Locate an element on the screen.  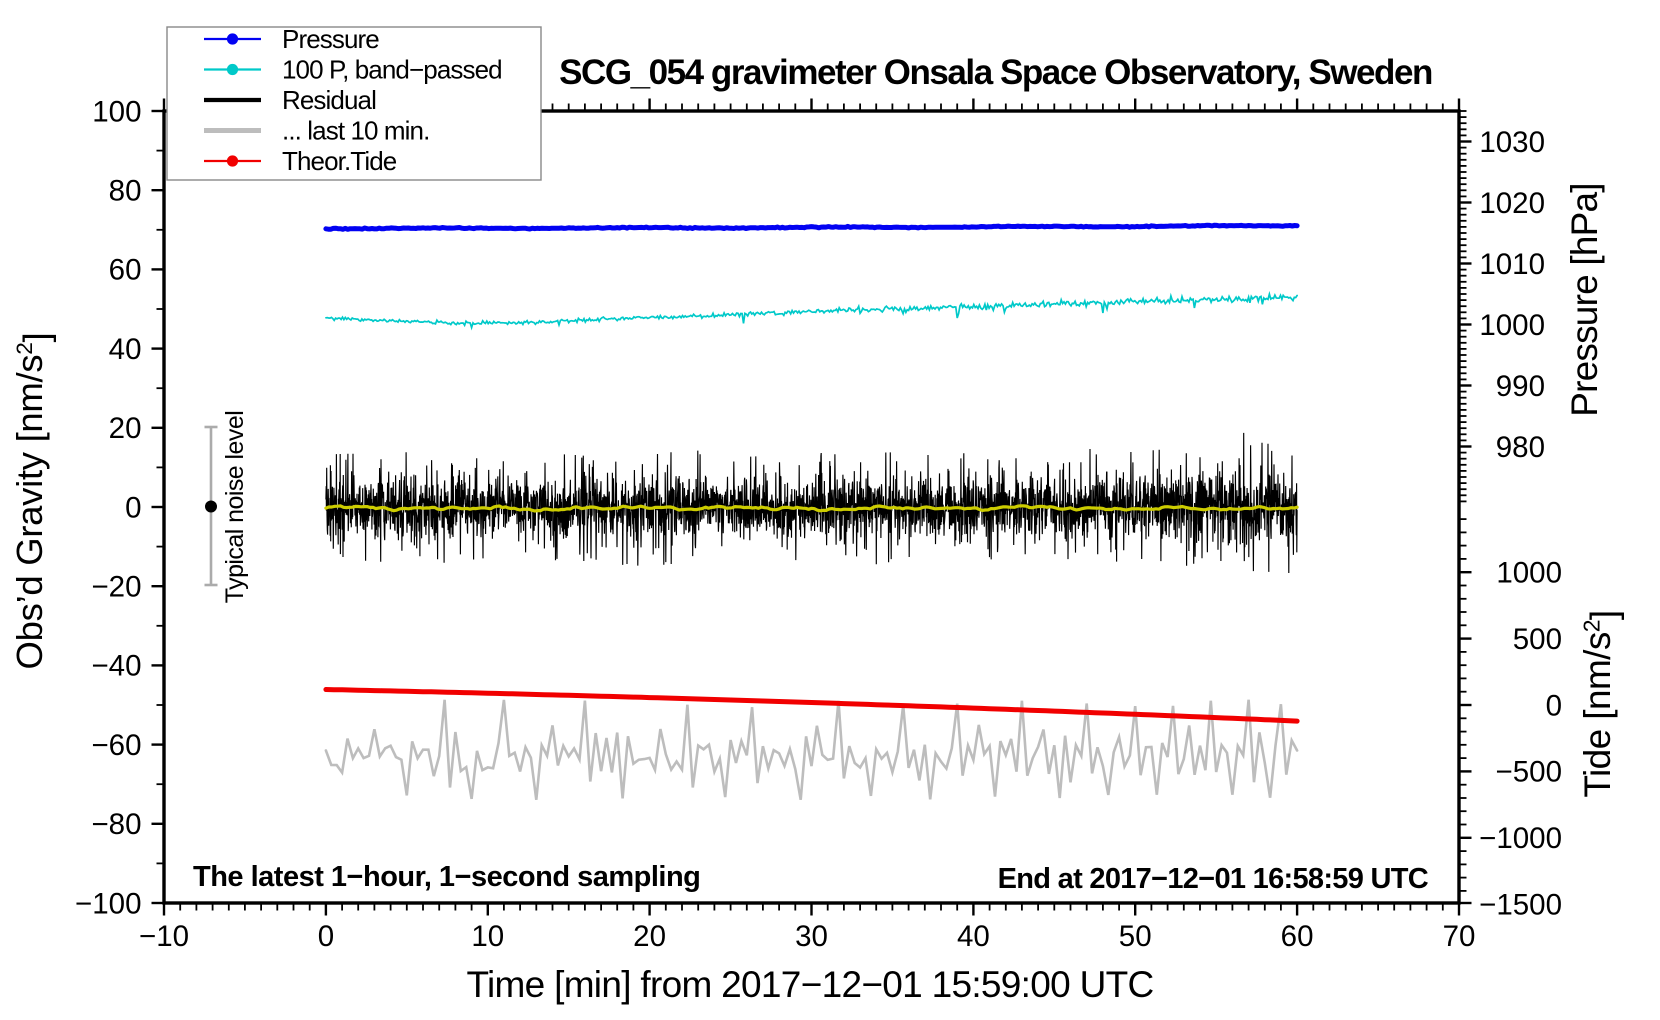
svg-text: −500 is located at coordinates (1529, 772).